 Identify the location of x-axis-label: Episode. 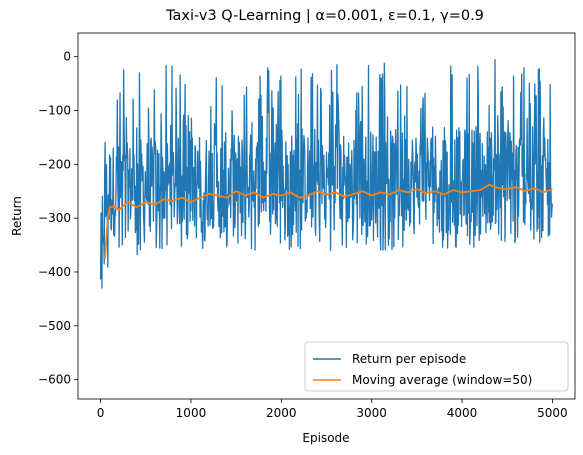
(325, 438).